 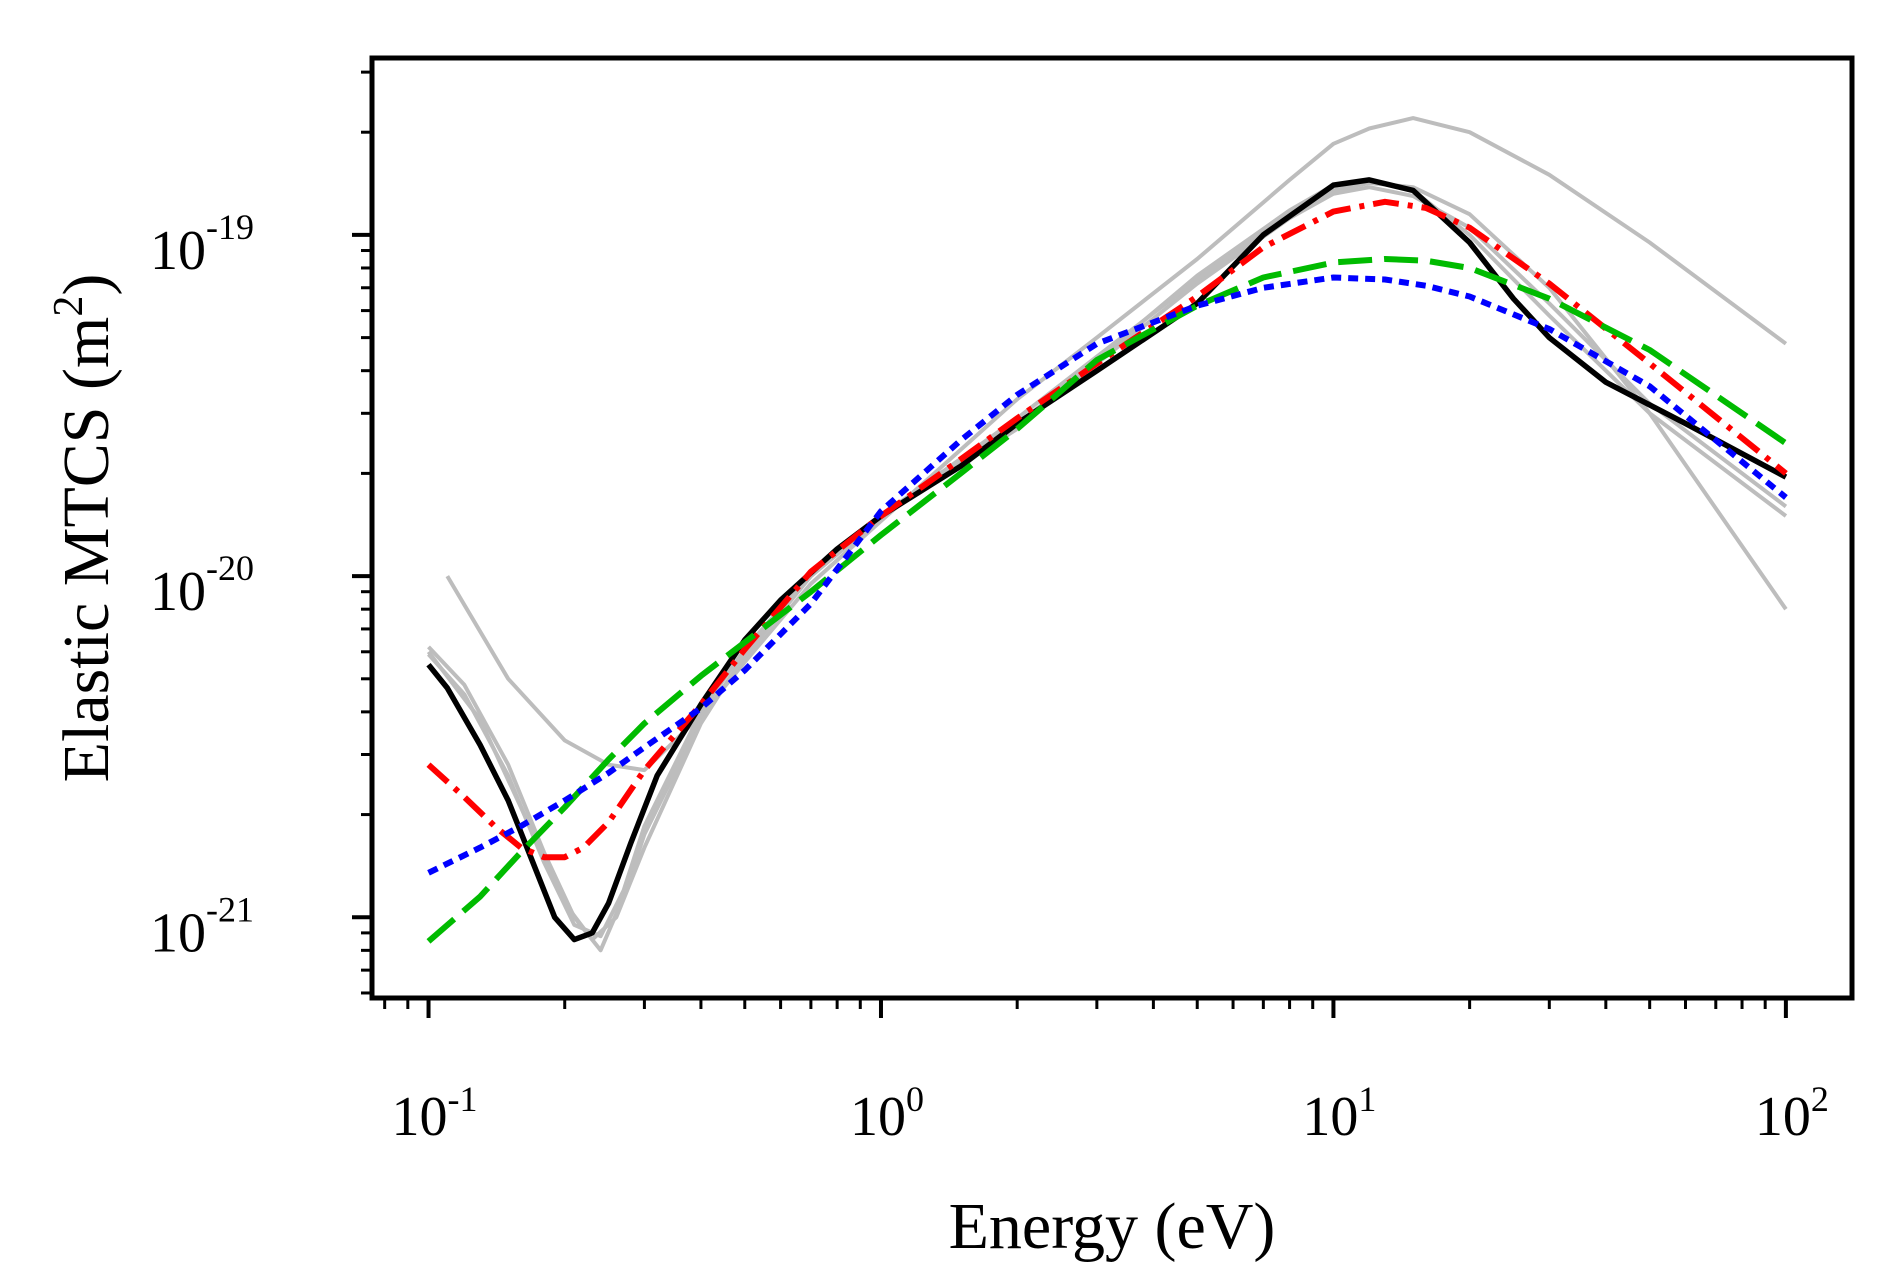 What do you see at coordinates (230, 909) in the screenshot?
I see `y-tick-label-exp: -21` at bounding box center [230, 909].